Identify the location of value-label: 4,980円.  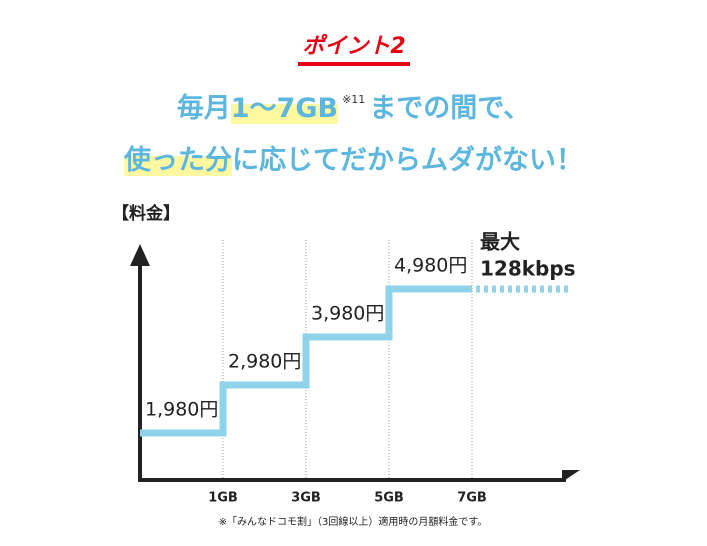
(430, 265).